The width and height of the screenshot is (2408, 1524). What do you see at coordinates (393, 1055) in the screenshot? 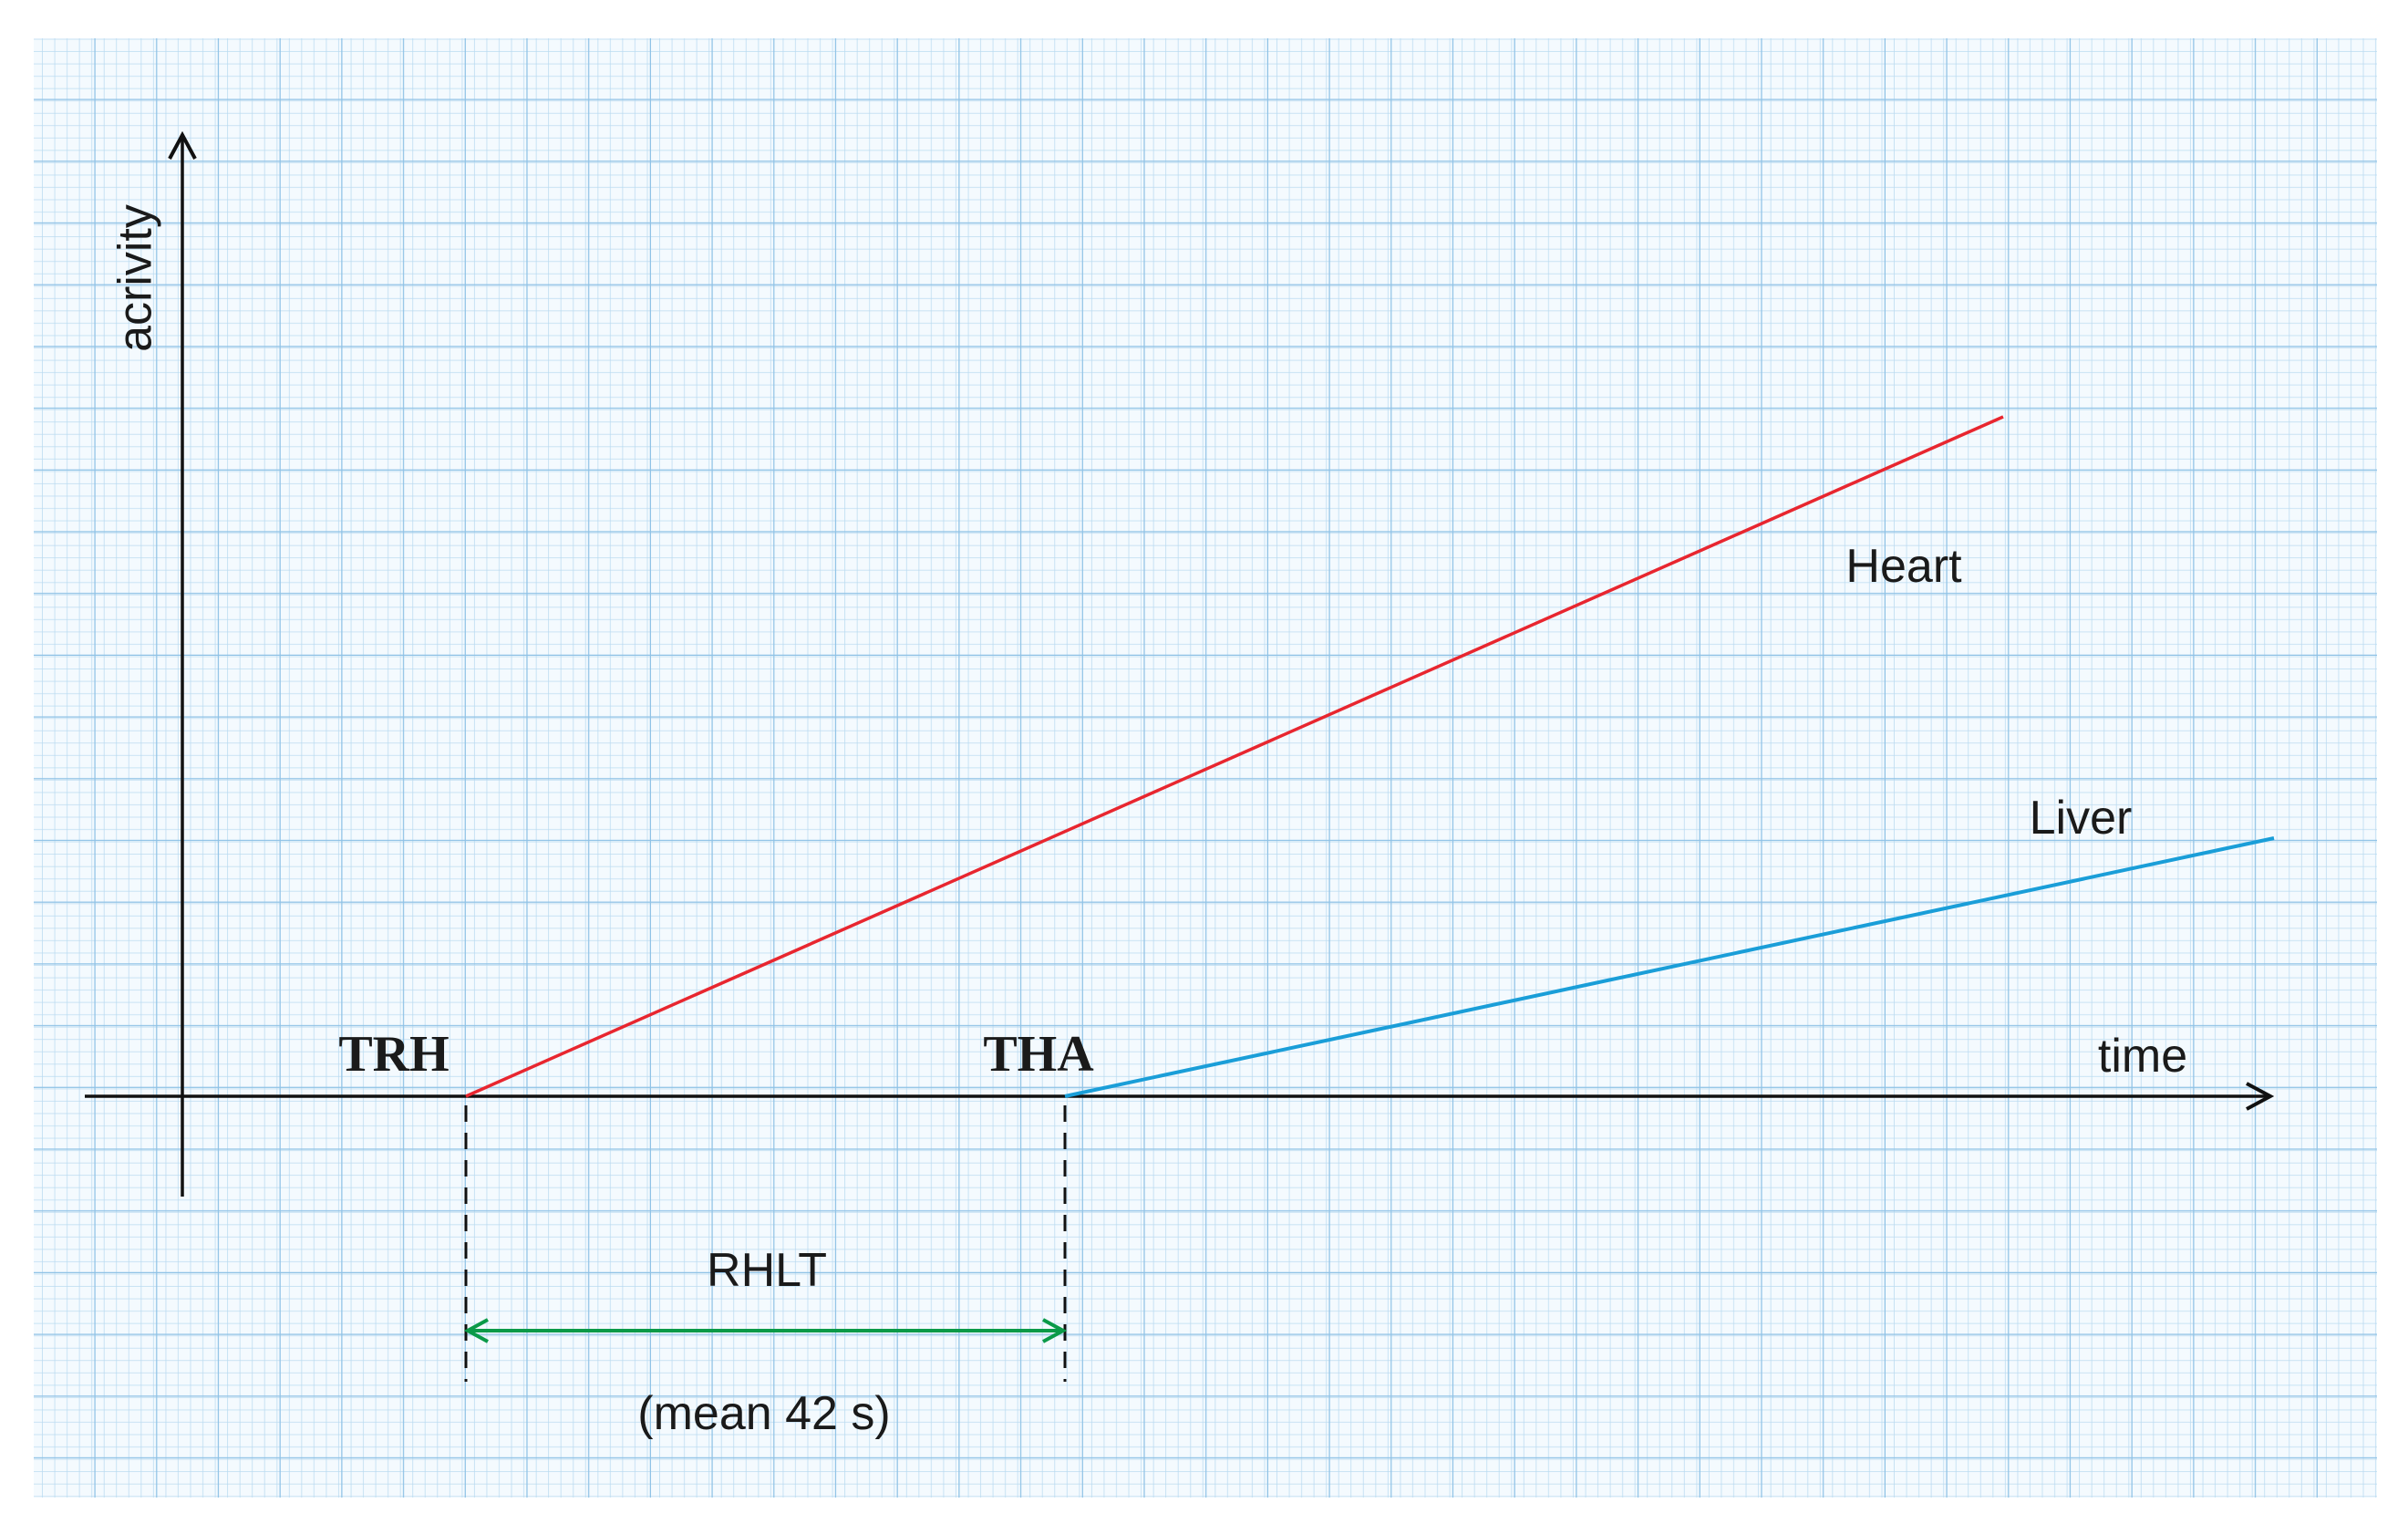
I see `trh-label: TRH` at bounding box center [393, 1055].